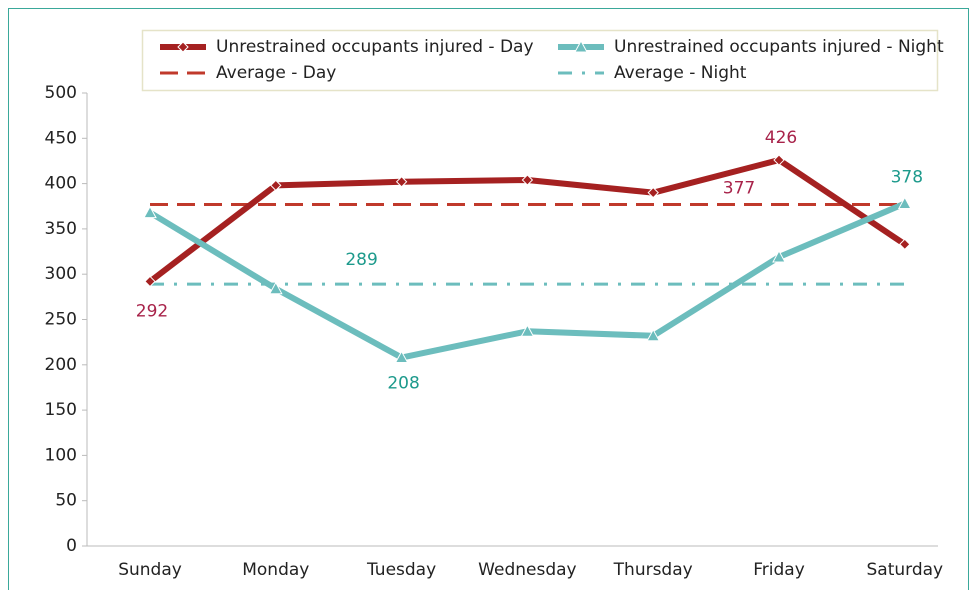  Describe the element at coordinates (61, 410) in the screenshot. I see `y-tick-label: 150` at that location.